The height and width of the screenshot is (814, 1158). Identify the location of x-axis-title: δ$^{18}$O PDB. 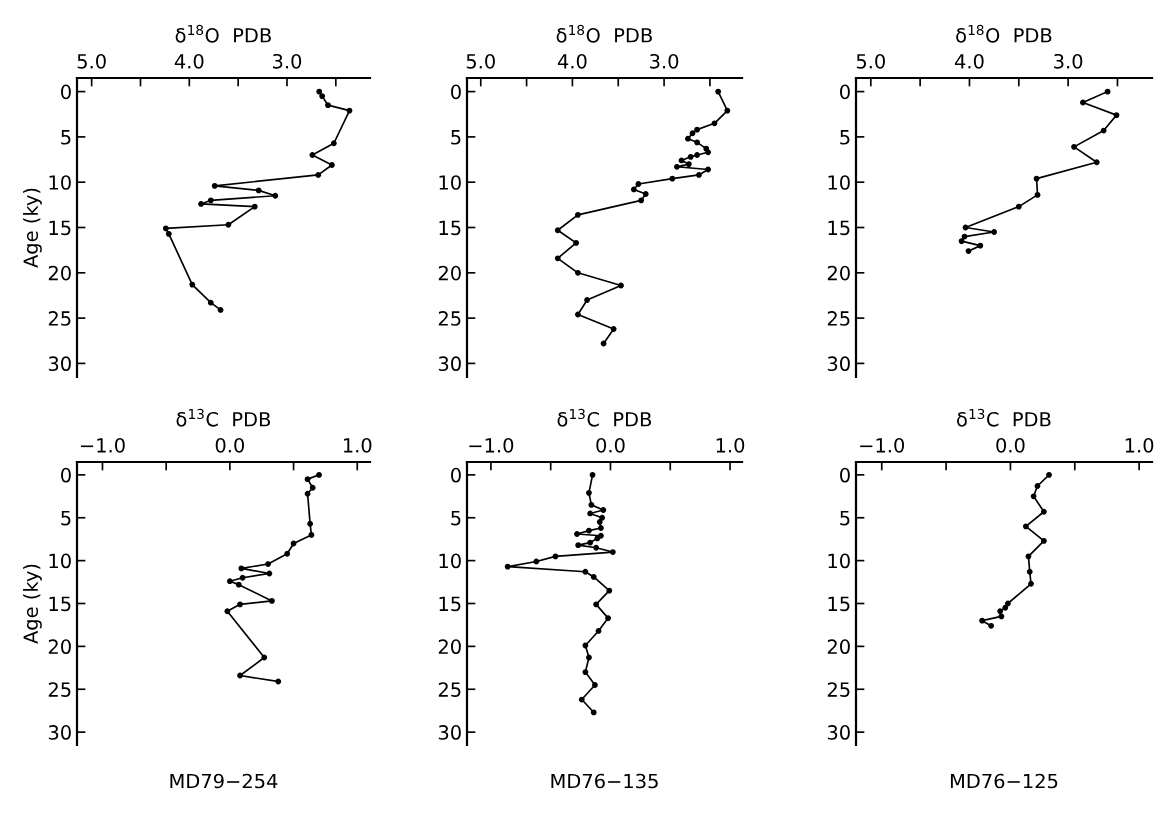
(1004, 33).